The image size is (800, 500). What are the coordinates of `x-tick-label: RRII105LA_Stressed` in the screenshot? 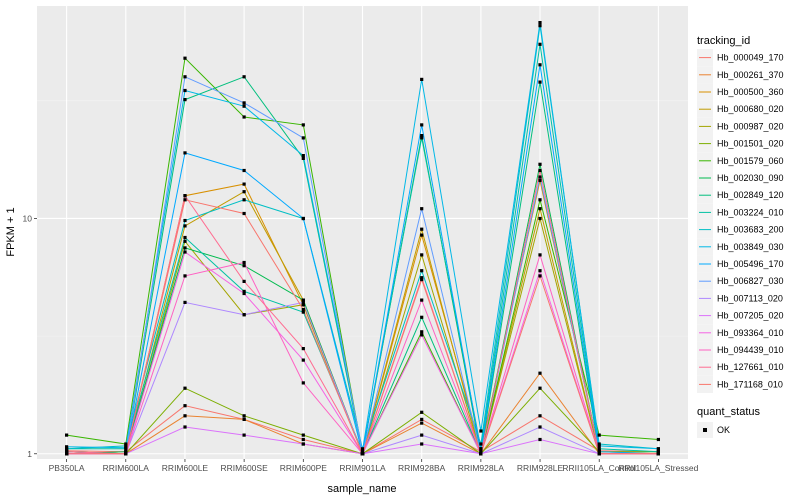 It's located at (658, 468).